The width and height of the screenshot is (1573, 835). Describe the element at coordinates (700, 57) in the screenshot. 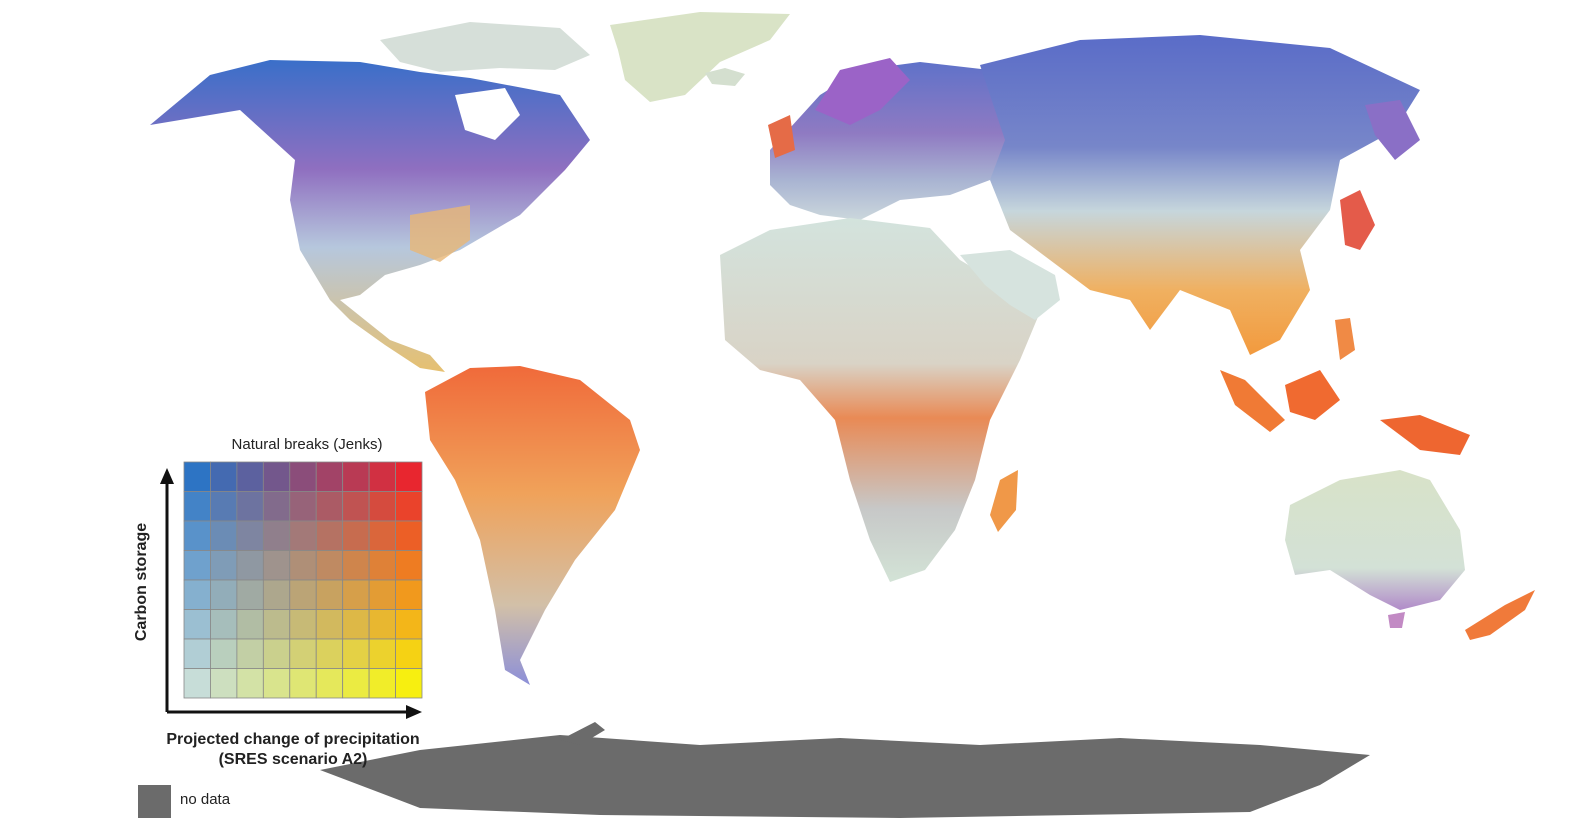

I see `greenland` at that location.